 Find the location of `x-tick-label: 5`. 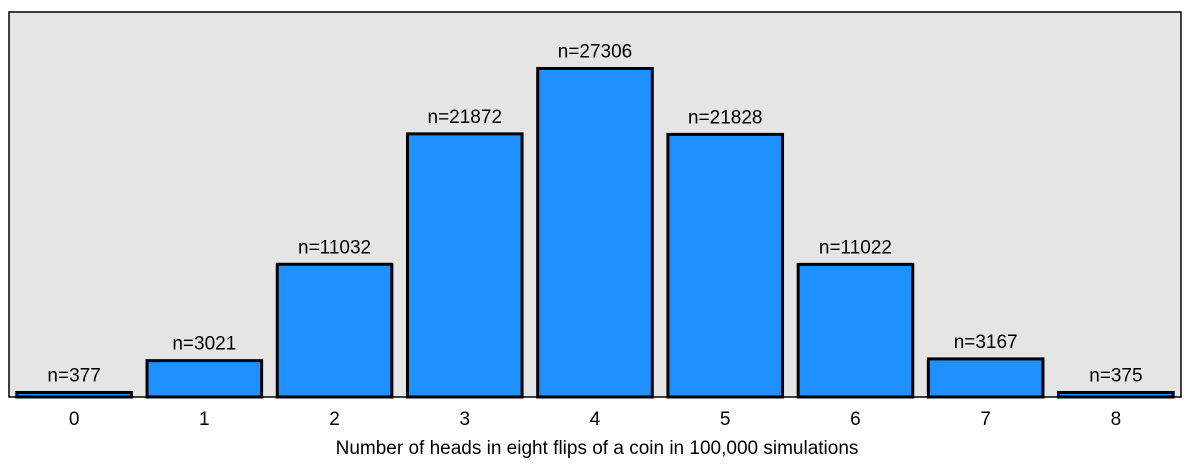

x-tick-label: 5 is located at coordinates (725, 419).